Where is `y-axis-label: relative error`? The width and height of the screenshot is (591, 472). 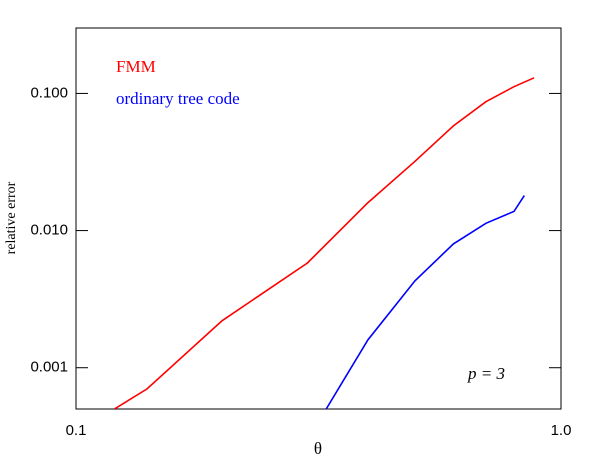 y-axis-label: relative error is located at coordinates (11, 217).